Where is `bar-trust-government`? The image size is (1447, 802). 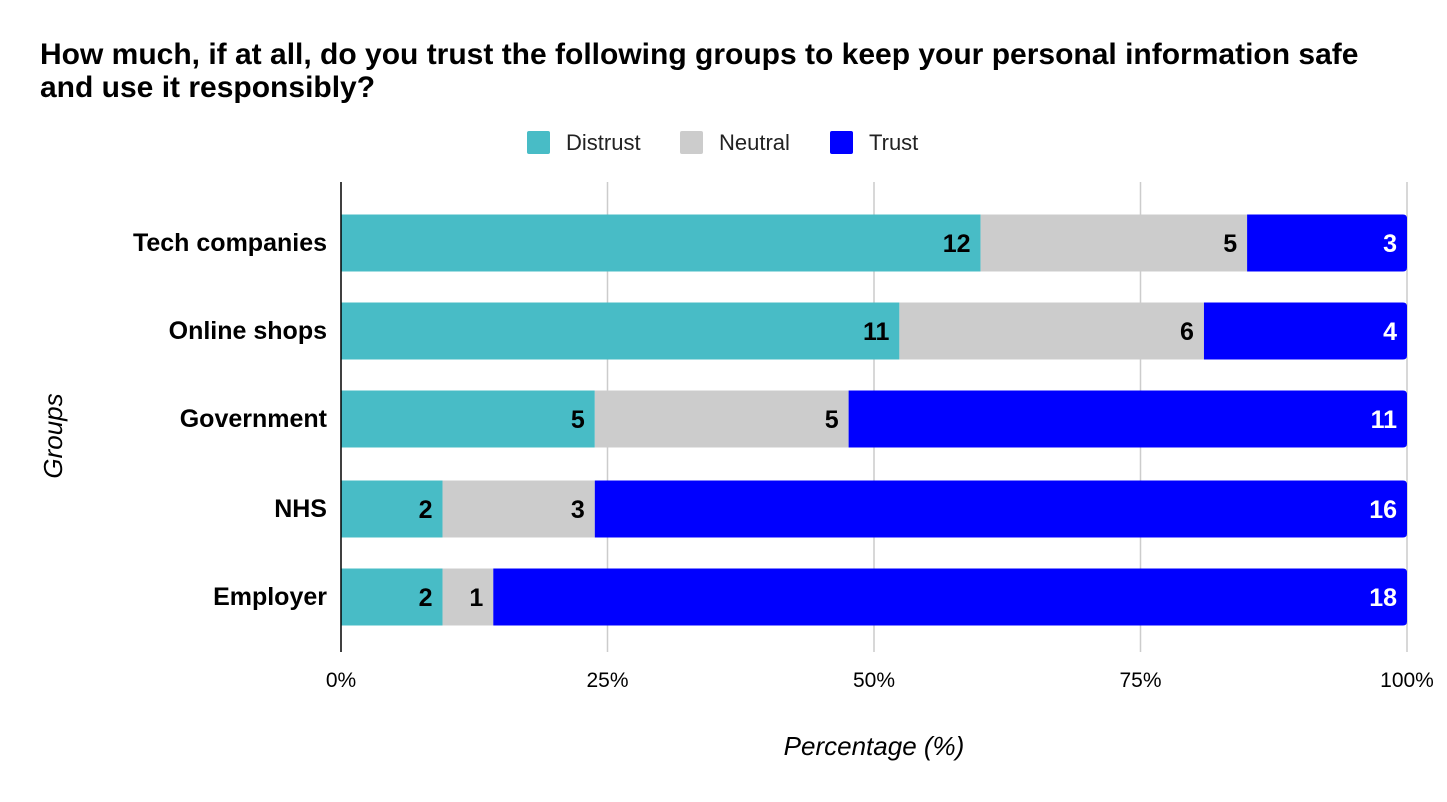 bar-trust-government is located at coordinates (1127, 419).